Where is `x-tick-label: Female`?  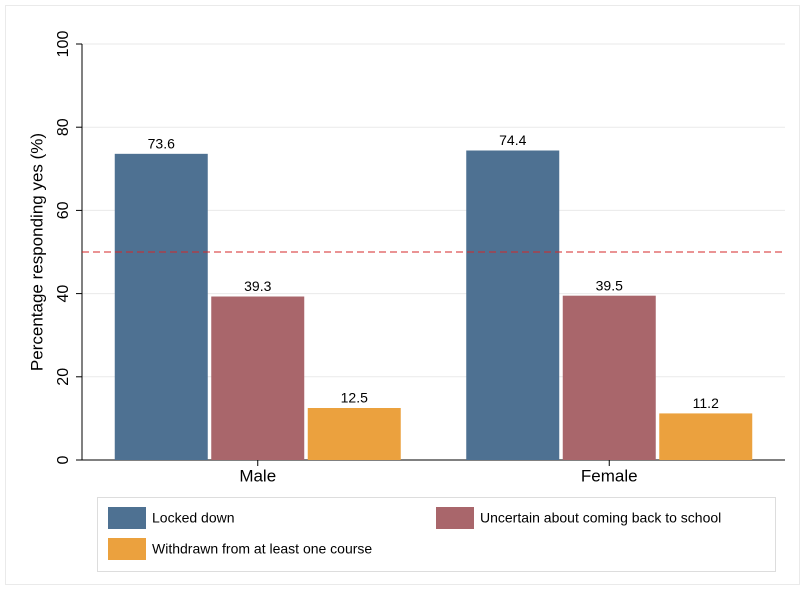 x-tick-label: Female is located at coordinates (609, 475).